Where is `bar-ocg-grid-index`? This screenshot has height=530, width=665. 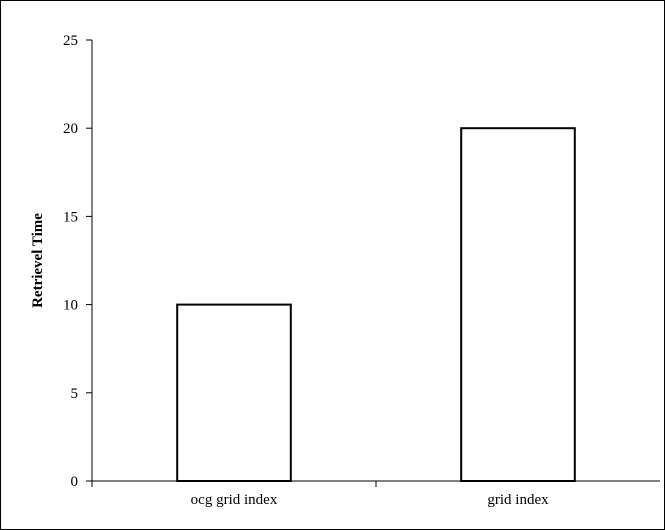
bar-ocg-grid-index is located at coordinates (234, 392).